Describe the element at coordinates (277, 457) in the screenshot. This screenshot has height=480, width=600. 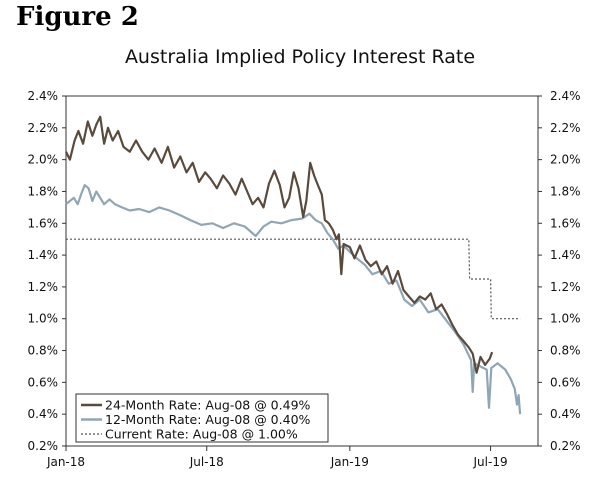
I see `x-axis: Jan-18 Jul-18 Jan-19 Jul-19` at that location.